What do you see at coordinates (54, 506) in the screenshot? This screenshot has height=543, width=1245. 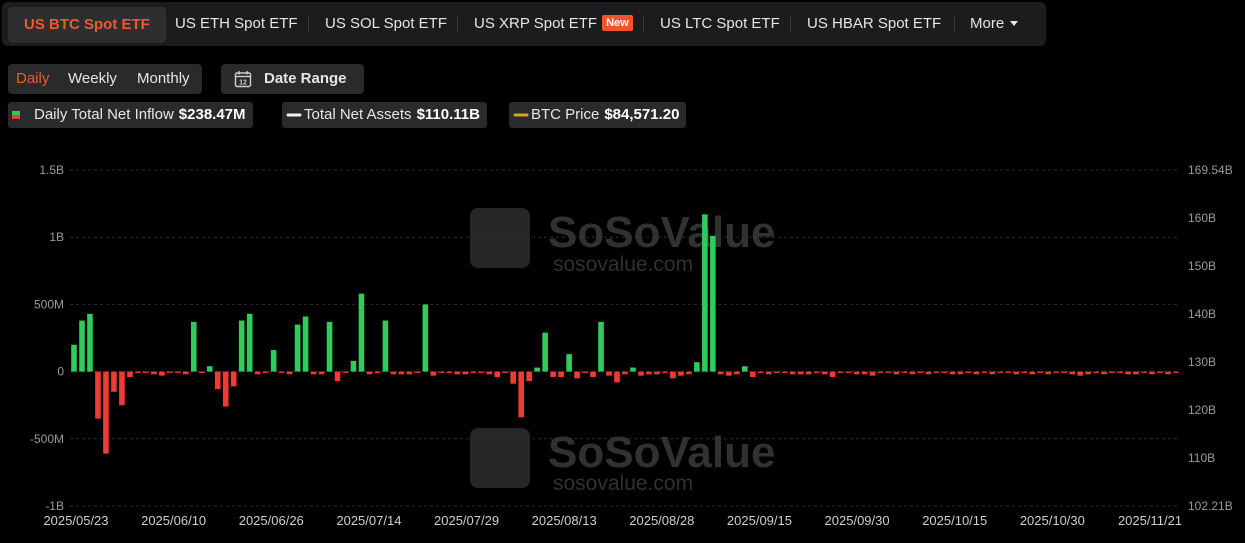 I see `y-left-tick-label: -1B` at bounding box center [54, 506].